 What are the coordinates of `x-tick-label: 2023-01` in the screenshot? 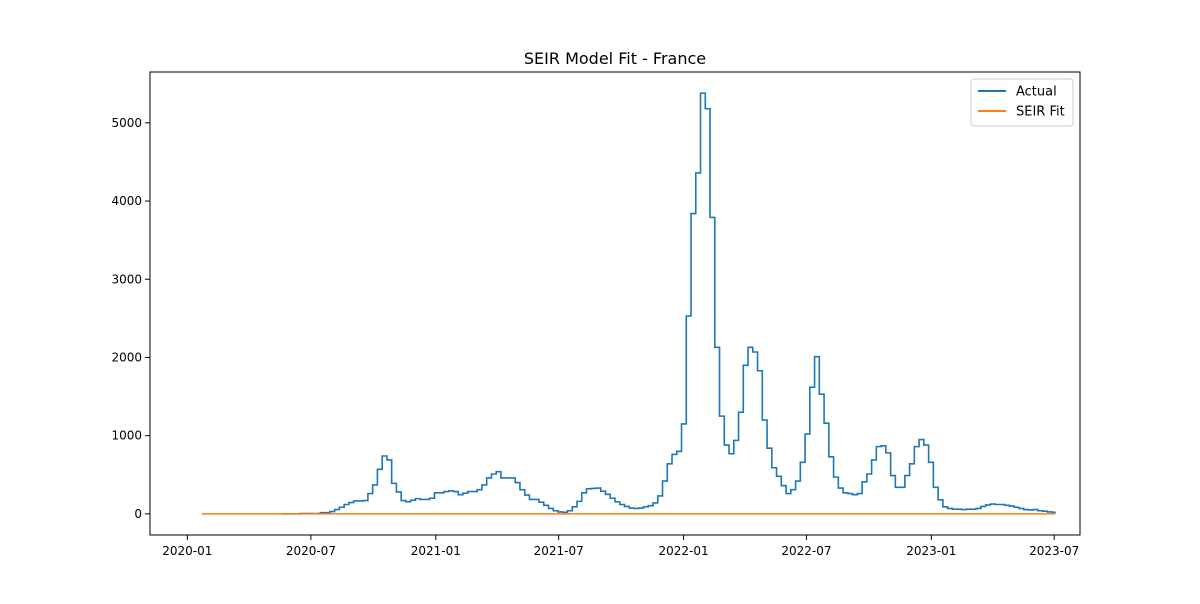 It's located at (931, 551).